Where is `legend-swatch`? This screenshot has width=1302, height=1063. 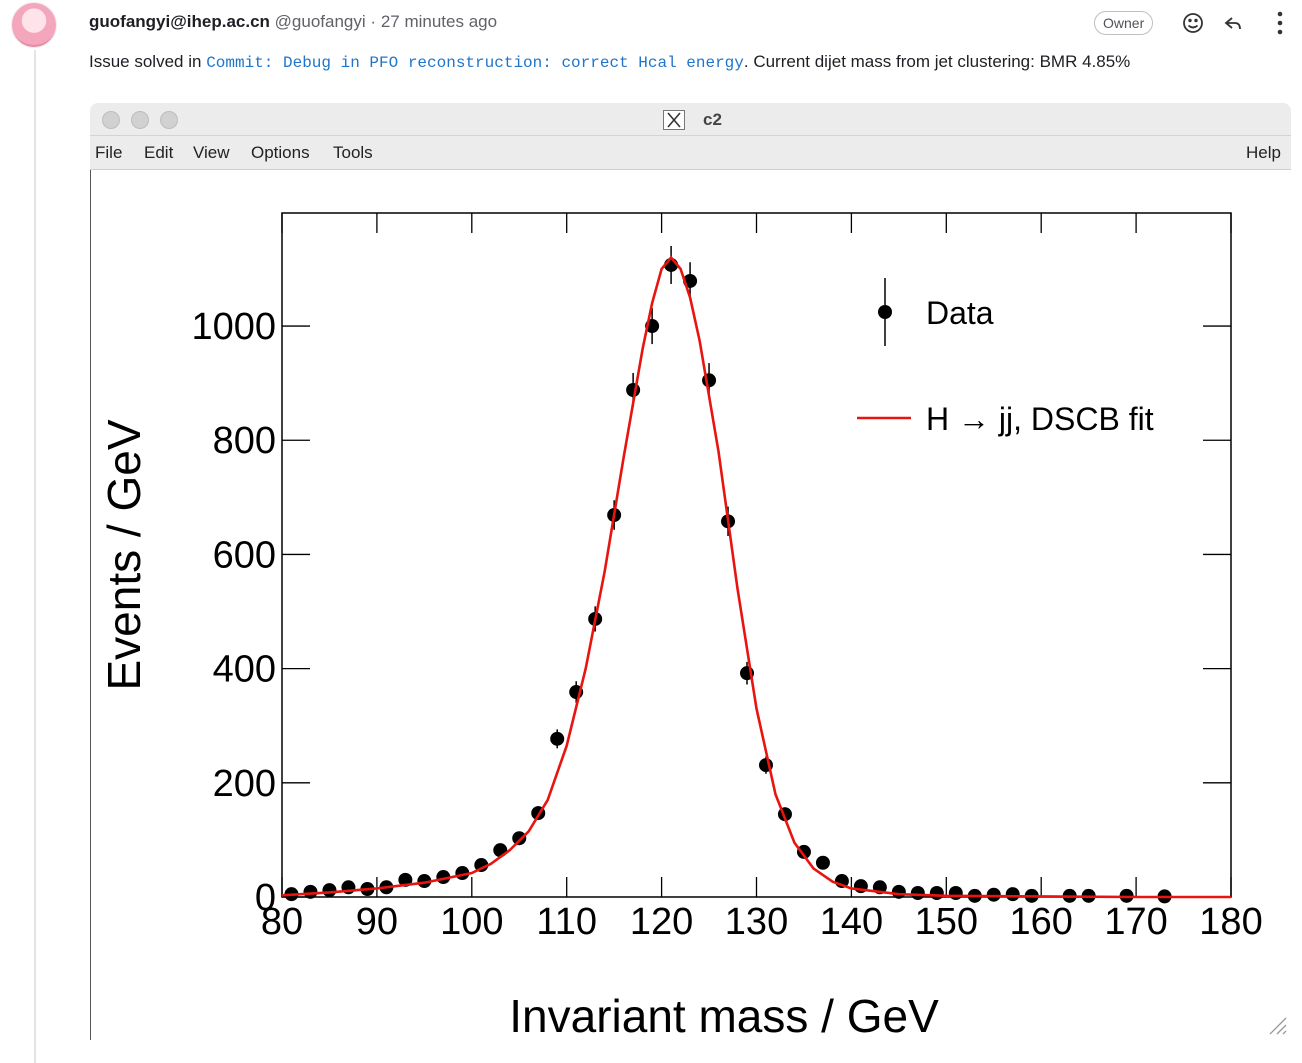 legend-swatch is located at coordinates (885, 312).